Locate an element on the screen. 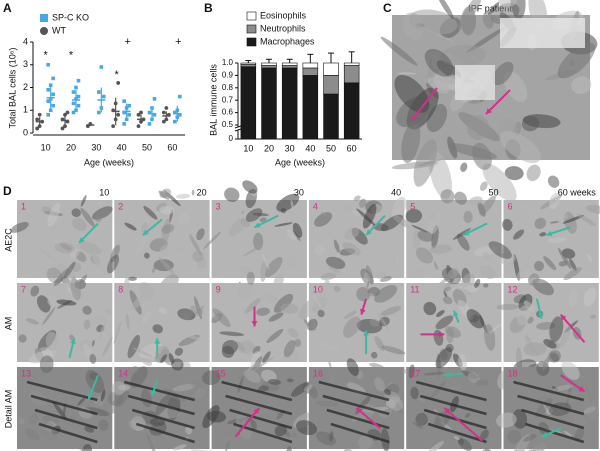 The width and height of the screenshot is (600, 451). x-tick-label: 20 is located at coordinates (71, 147).